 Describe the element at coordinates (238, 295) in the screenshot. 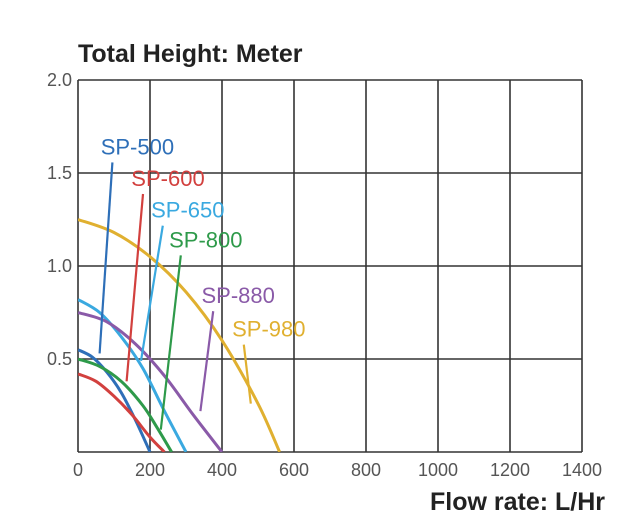

I see `series-label-sp-880: SP-880` at that location.